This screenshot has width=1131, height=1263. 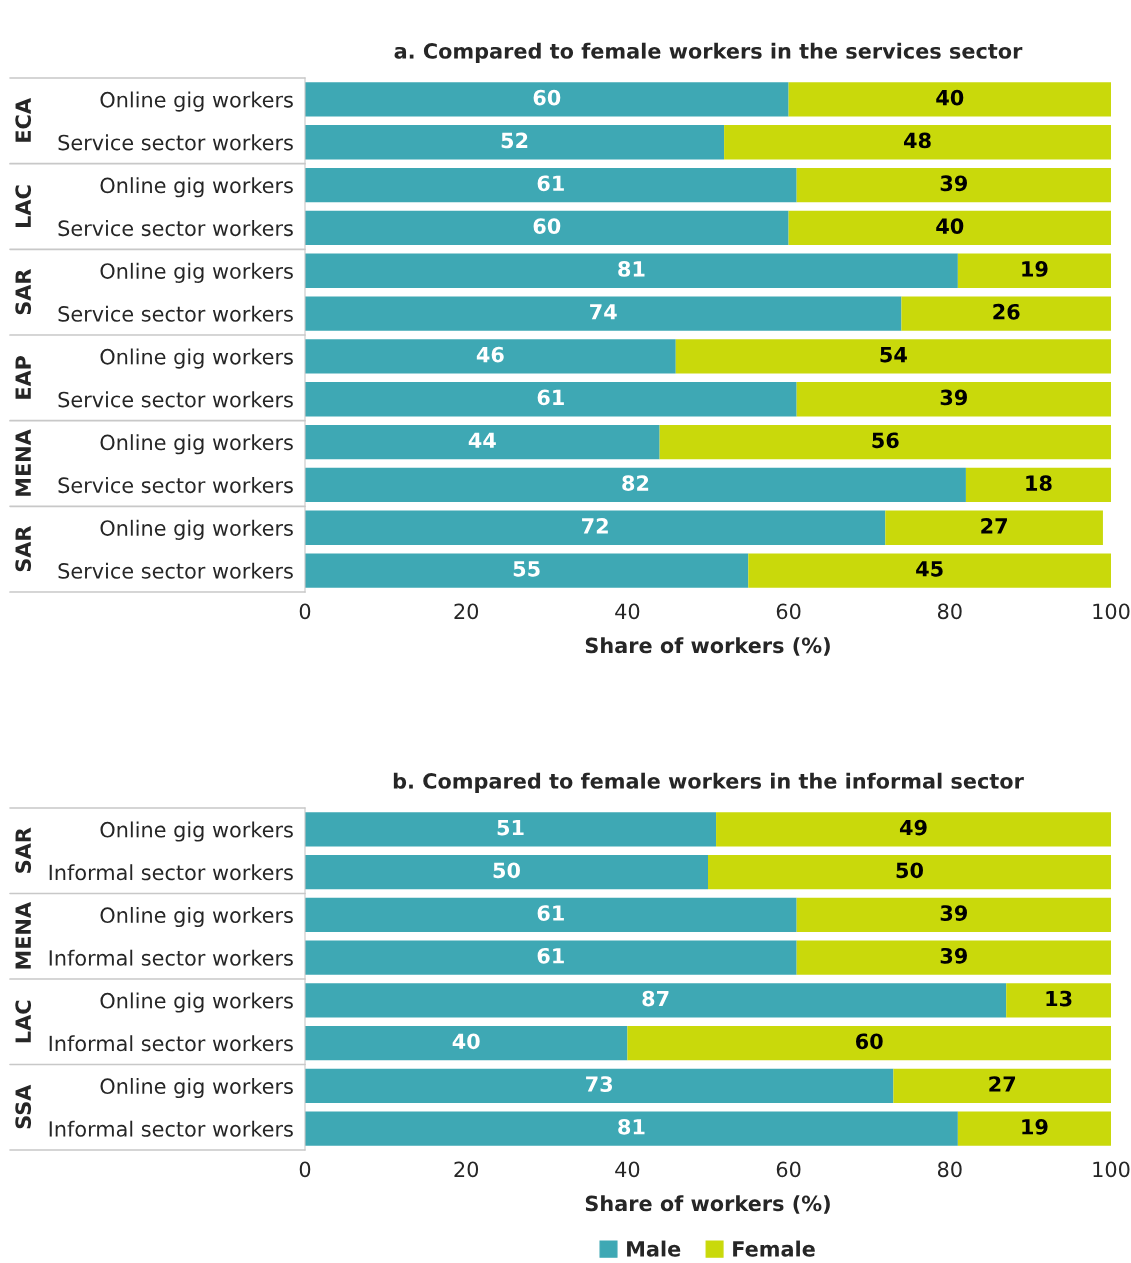 What do you see at coordinates (635, 483) in the screenshot?
I see `data-label: 82` at bounding box center [635, 483].